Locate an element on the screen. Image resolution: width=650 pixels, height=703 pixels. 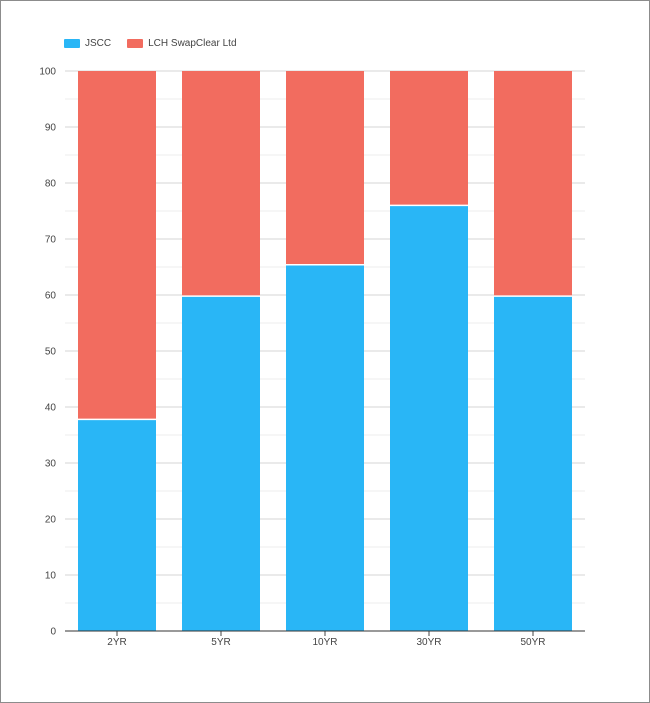
bar-jscc-5yr is located at coordinates (221, 463).